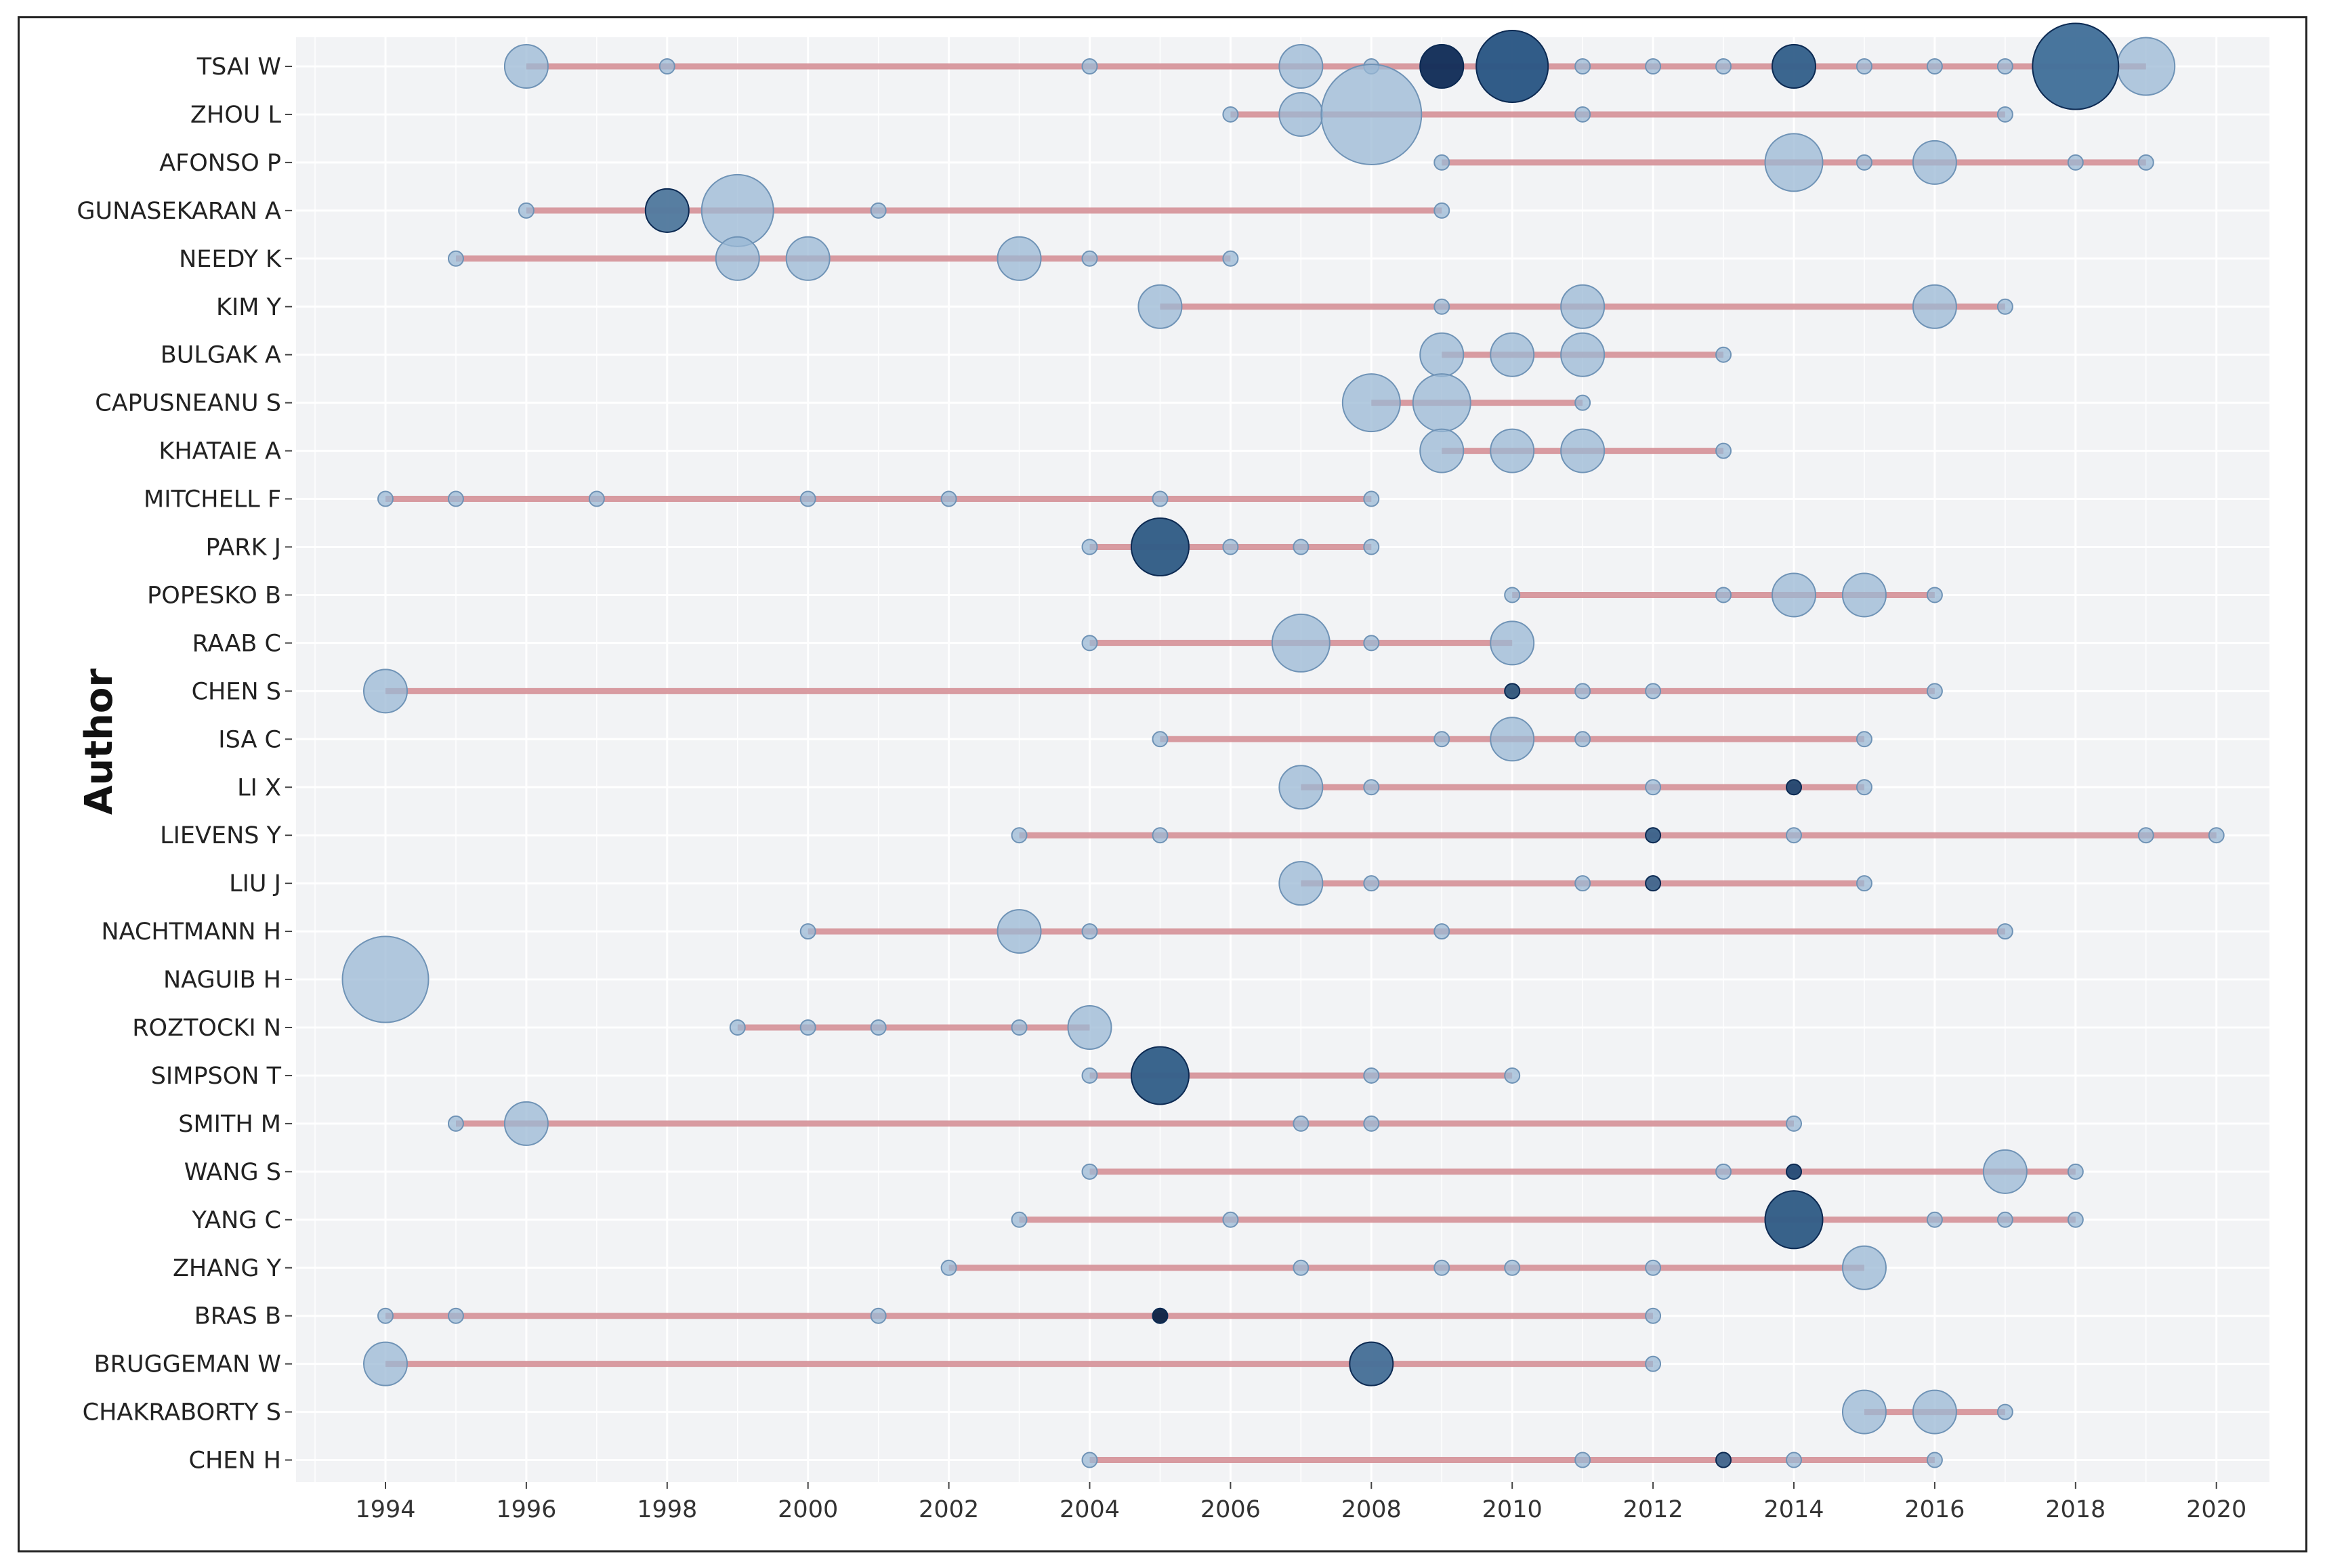 The image size is (2325, 1568). What do you see at coordinates (236, 115) in the screenshot?
I see `author-label: ZHOU L` at bounding box center [236, 115].